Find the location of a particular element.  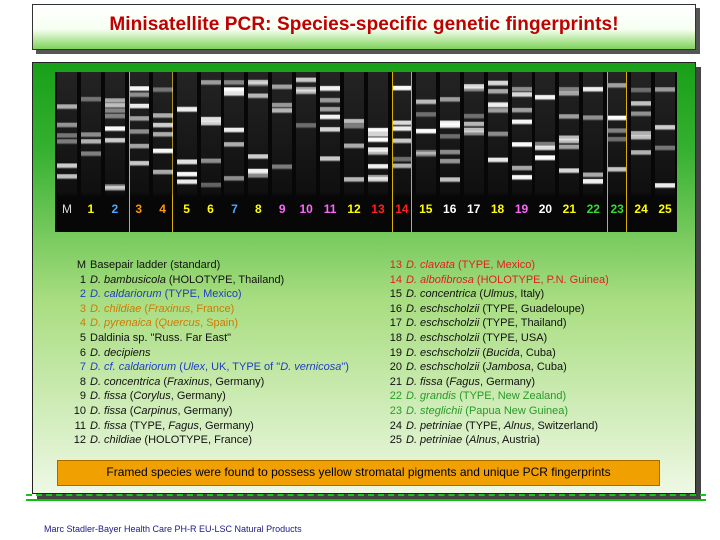

lane-label: 19 is located at coordinates (521, 209).